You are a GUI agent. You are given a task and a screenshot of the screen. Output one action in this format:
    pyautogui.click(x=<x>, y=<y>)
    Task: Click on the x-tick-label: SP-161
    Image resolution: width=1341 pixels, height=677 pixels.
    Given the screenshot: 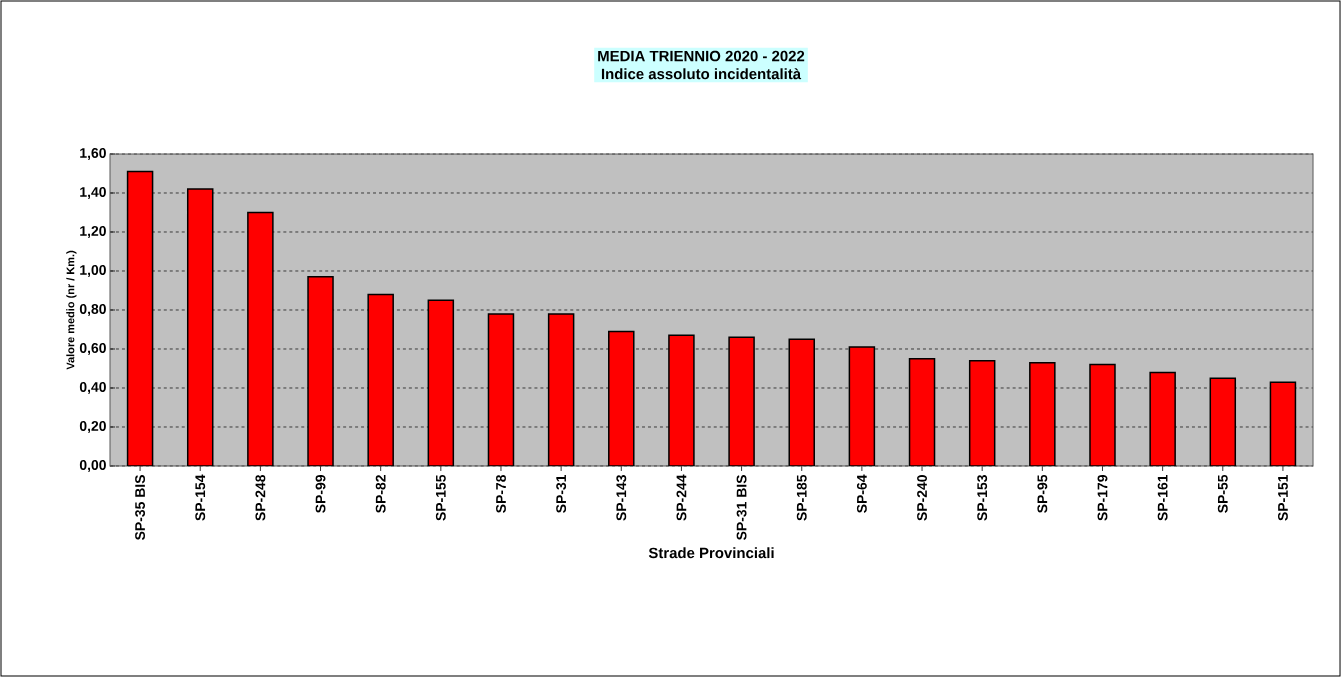 What is the action you would take?
    pyautogui.click(x=1162, y=497)
    